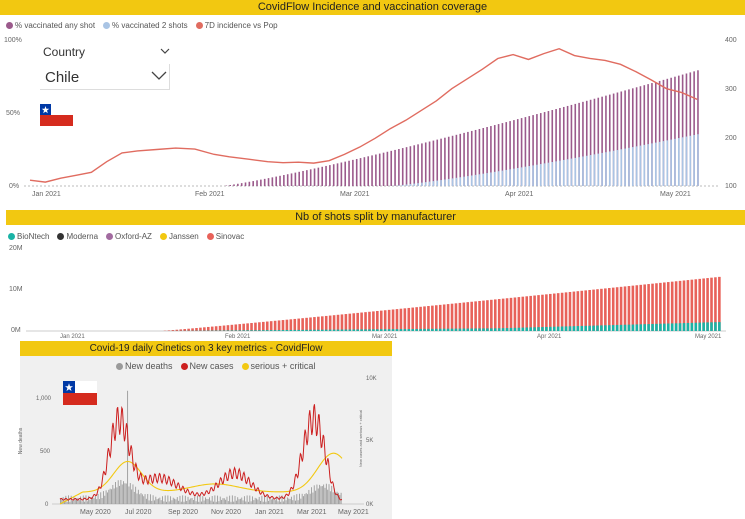 The image size is (745, 519). What do you see at coordinates (179, 236) in the screenshot?
I see `chart2-legend-item: Janssen` at bounding box center [179, 236].